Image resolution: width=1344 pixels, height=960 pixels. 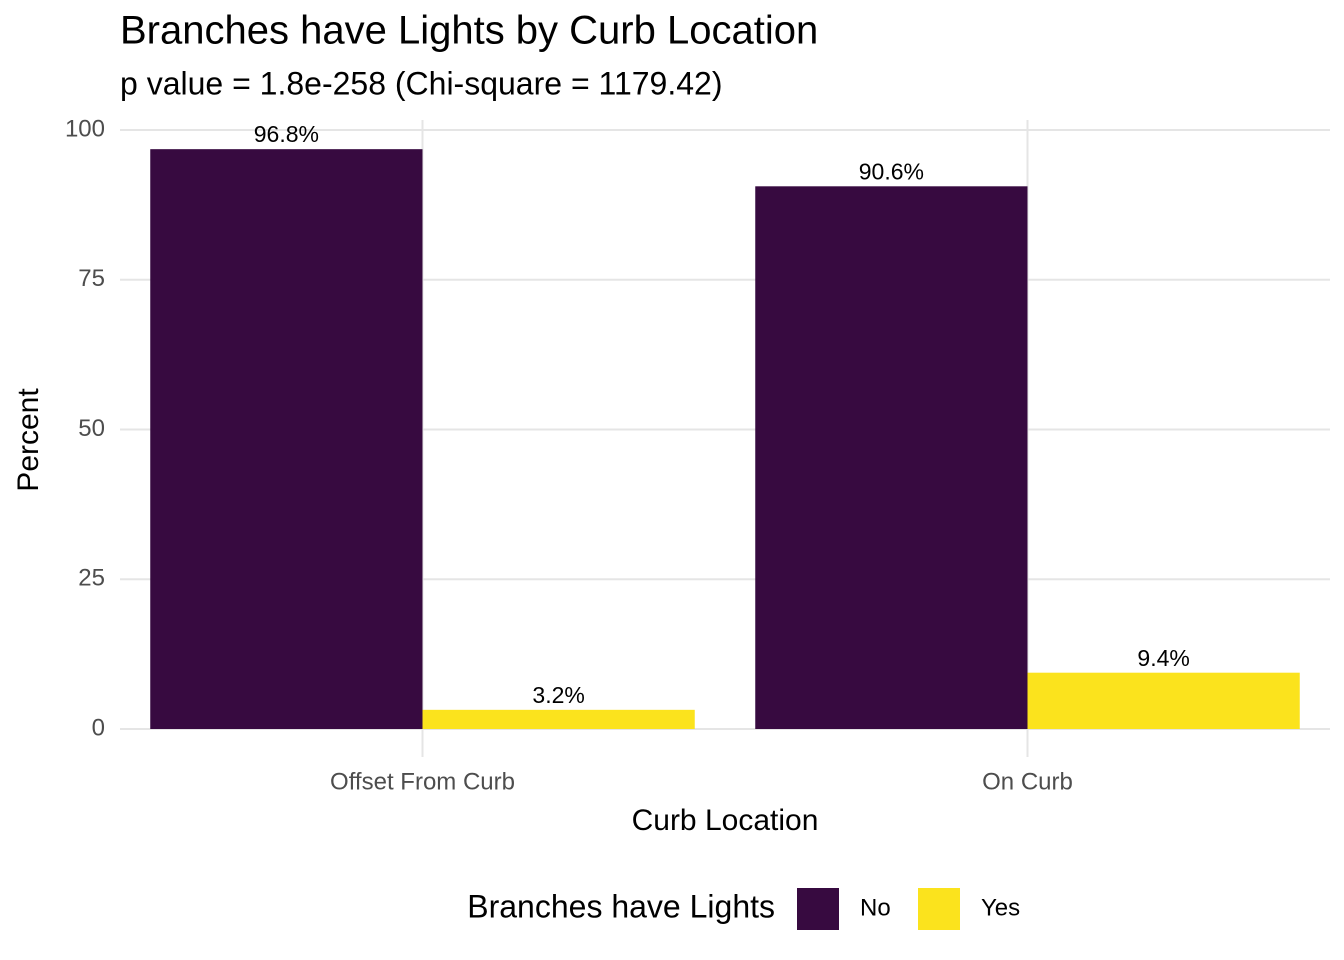 I want to click on x-axis-title: Curb Location, so click(x=725, y=820).